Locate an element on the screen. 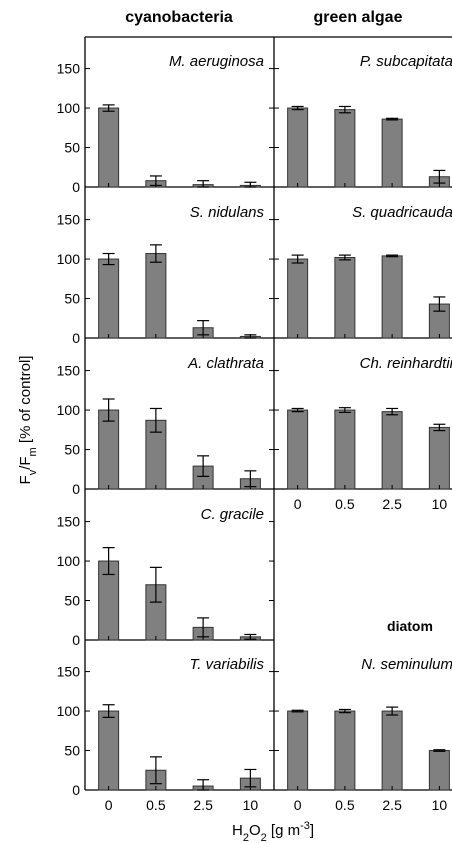 The image size is (452, 843). species-title: P. subcapitata is located at coordinates (406, 61).